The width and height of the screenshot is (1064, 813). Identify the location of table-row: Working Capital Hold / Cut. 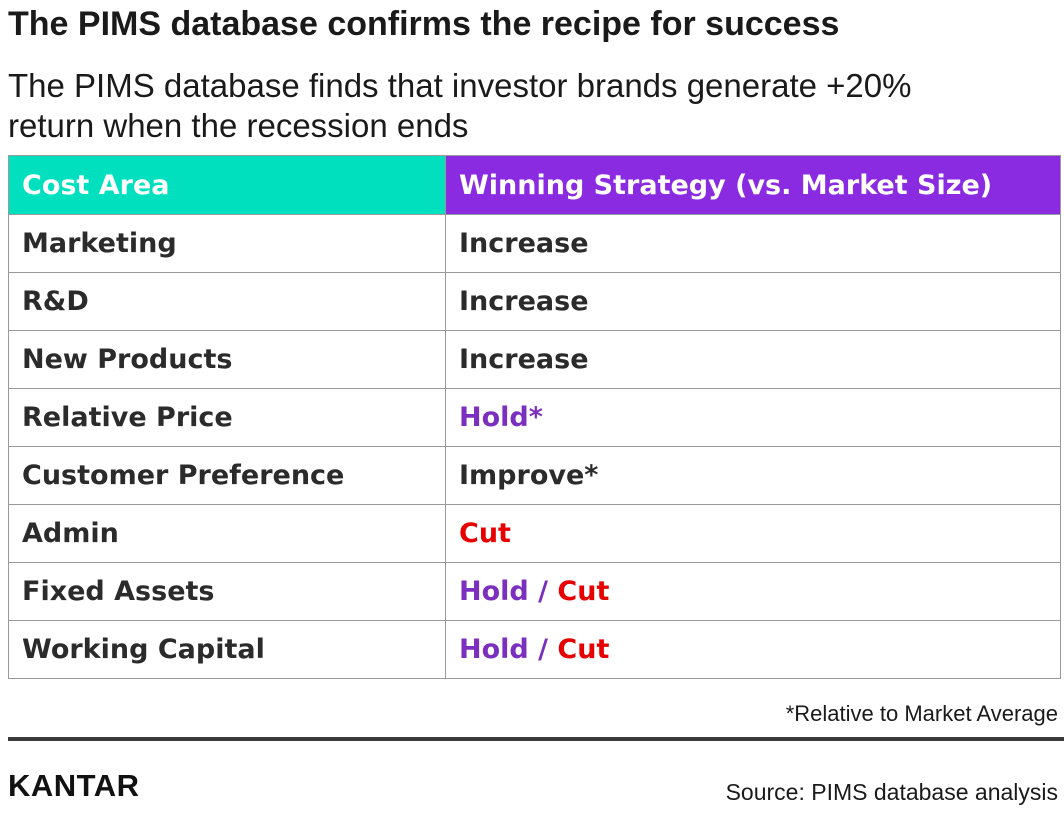
(534, 649).